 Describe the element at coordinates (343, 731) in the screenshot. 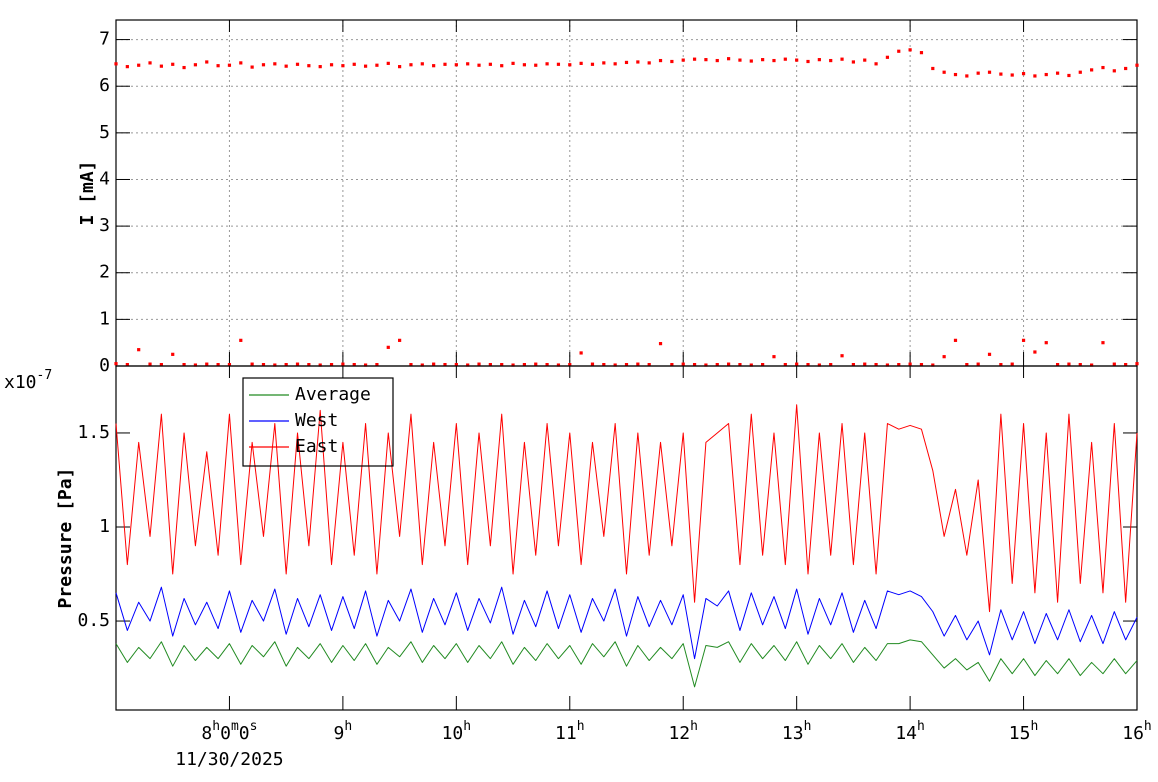

I see `x-tick-label: 9h` at that location.